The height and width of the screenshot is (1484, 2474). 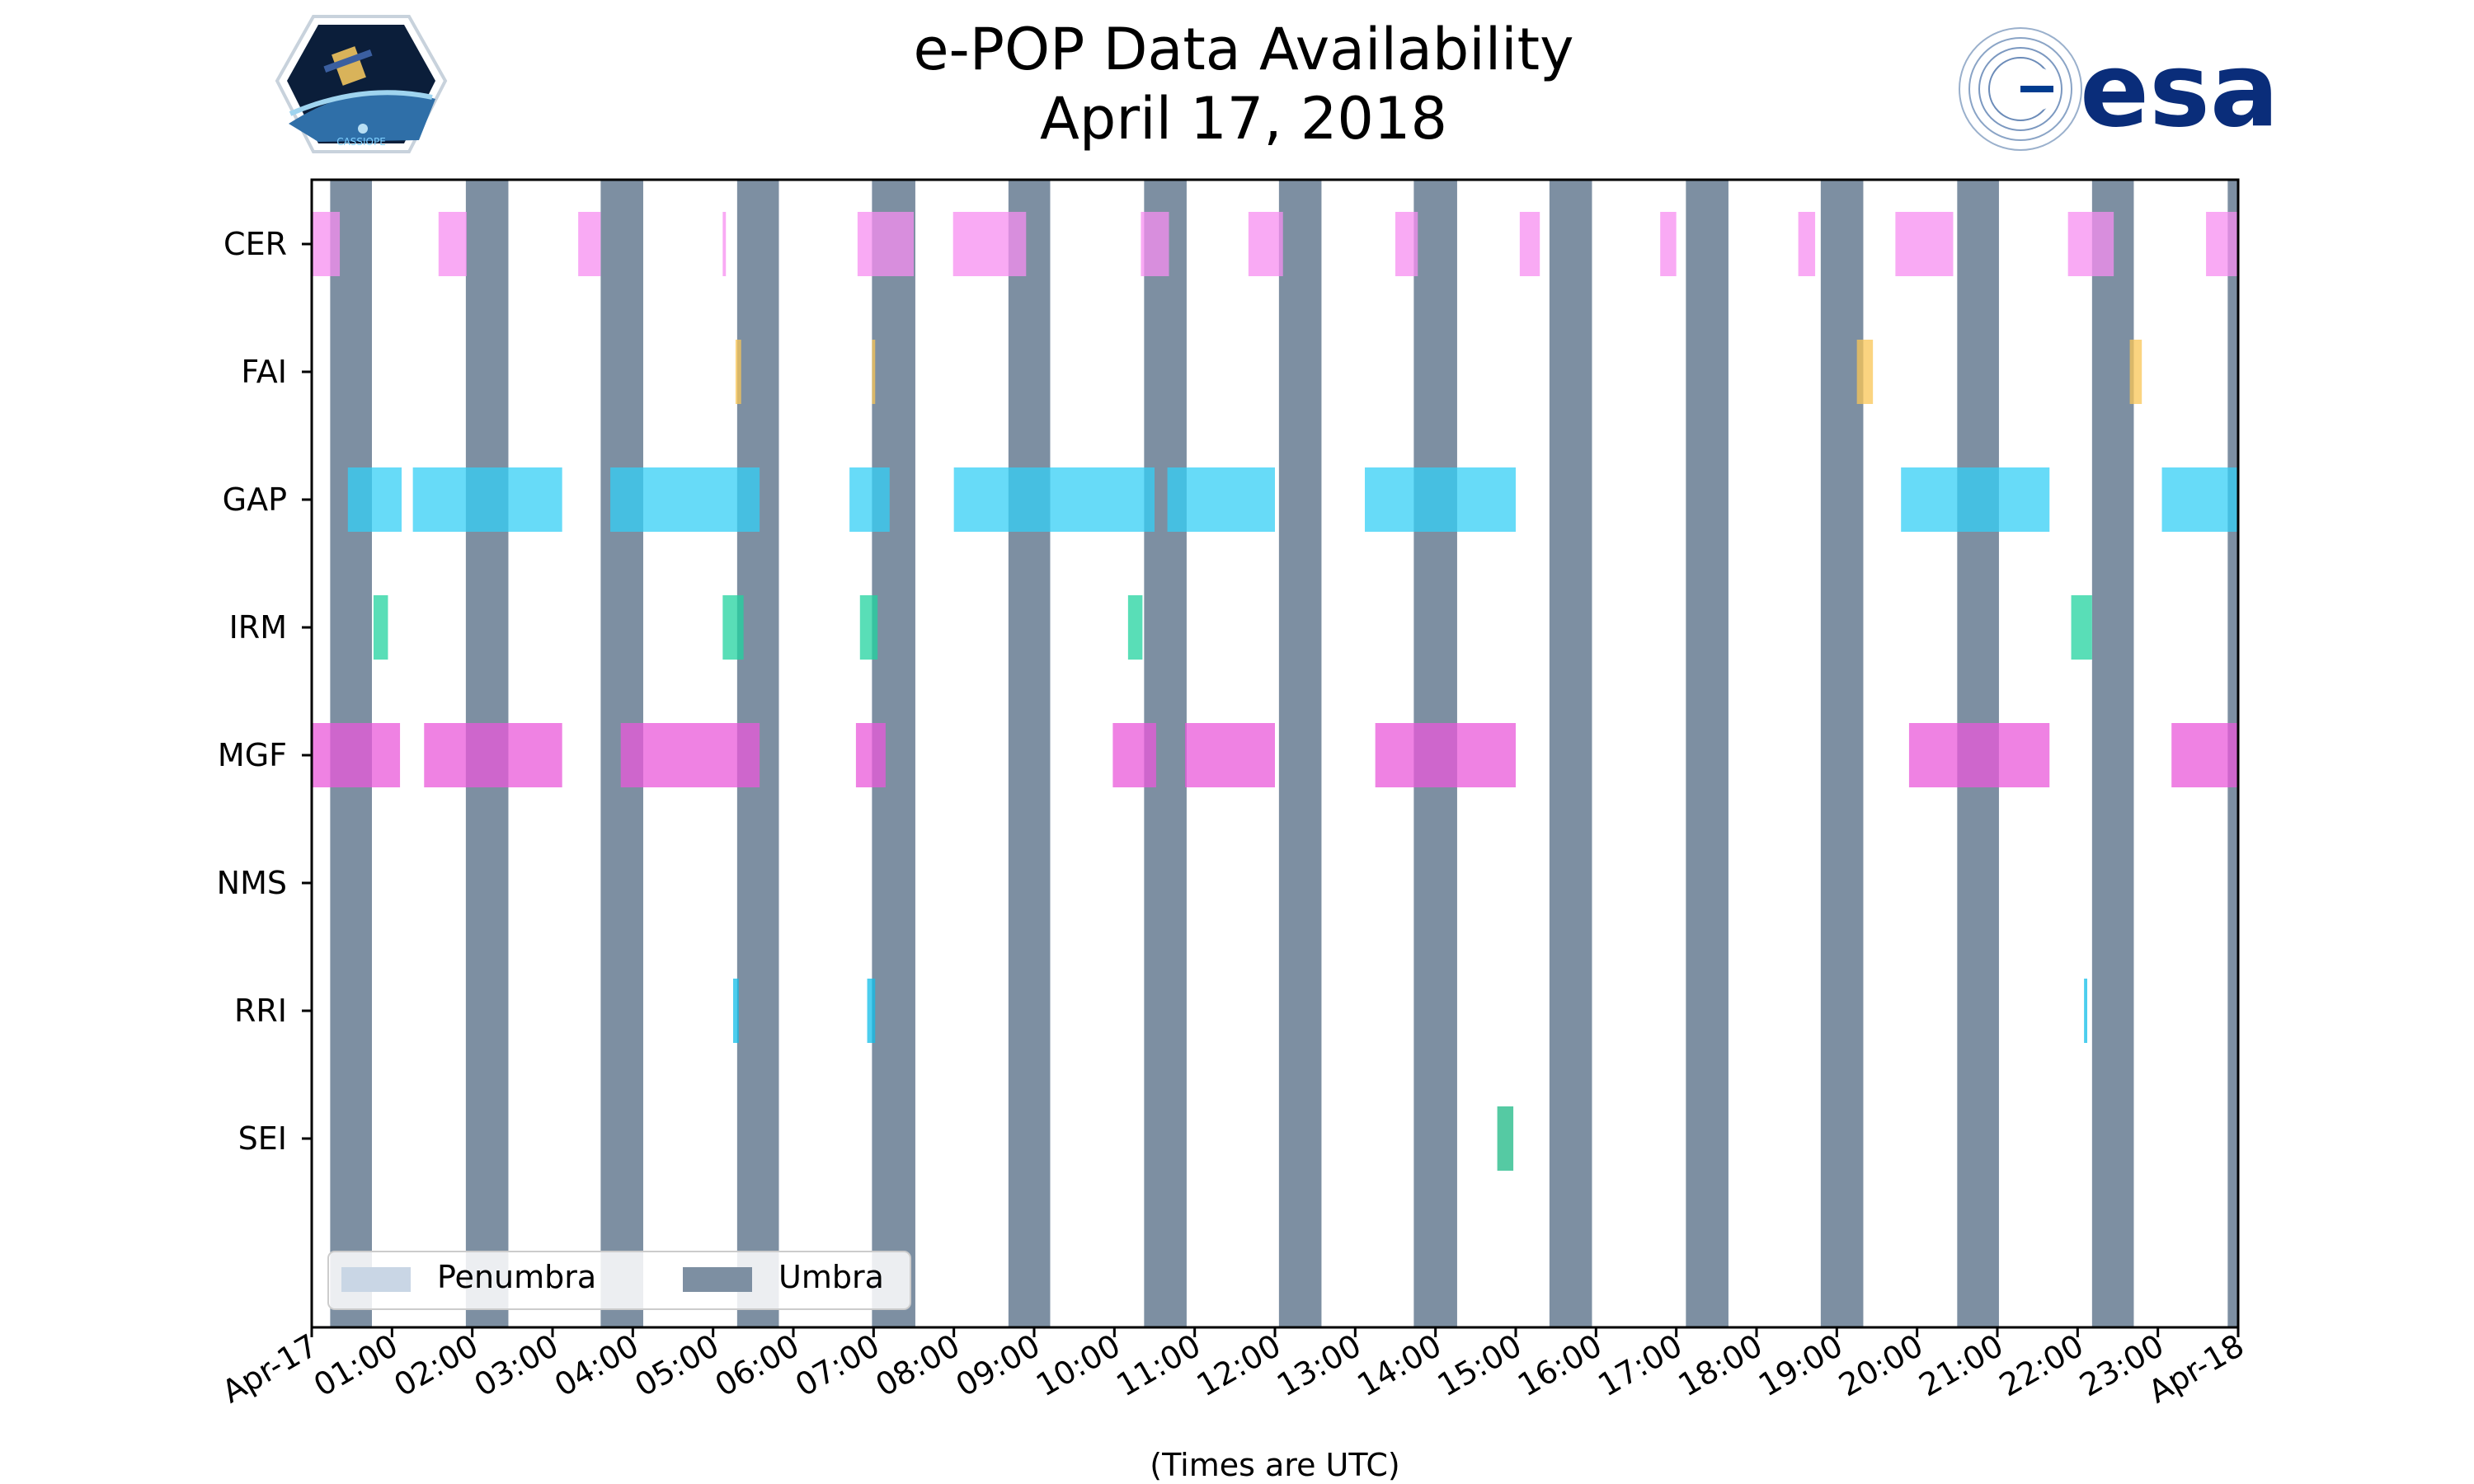 What do you see at coordinates (260, 1011) in the screenshot?
I see `y-tick-label: RRI` at bounding box center [260, 1011].